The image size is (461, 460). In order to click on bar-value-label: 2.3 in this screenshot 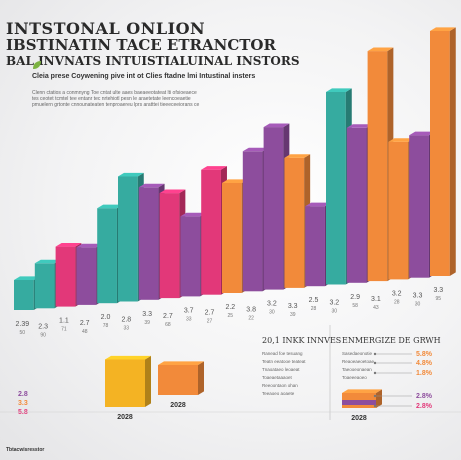, I will do `click(43, 326)`.